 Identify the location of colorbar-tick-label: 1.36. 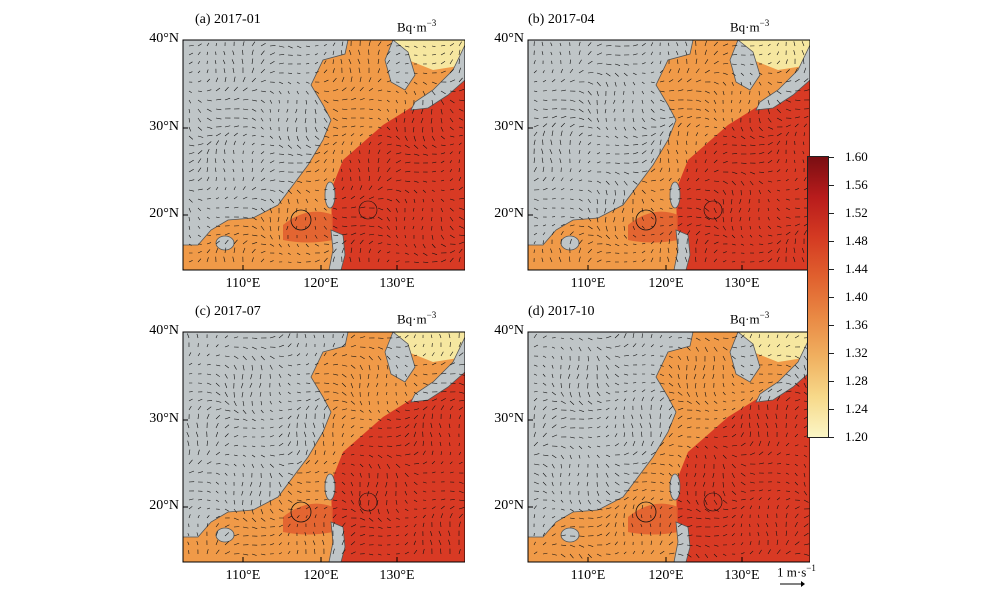
(856, 324).